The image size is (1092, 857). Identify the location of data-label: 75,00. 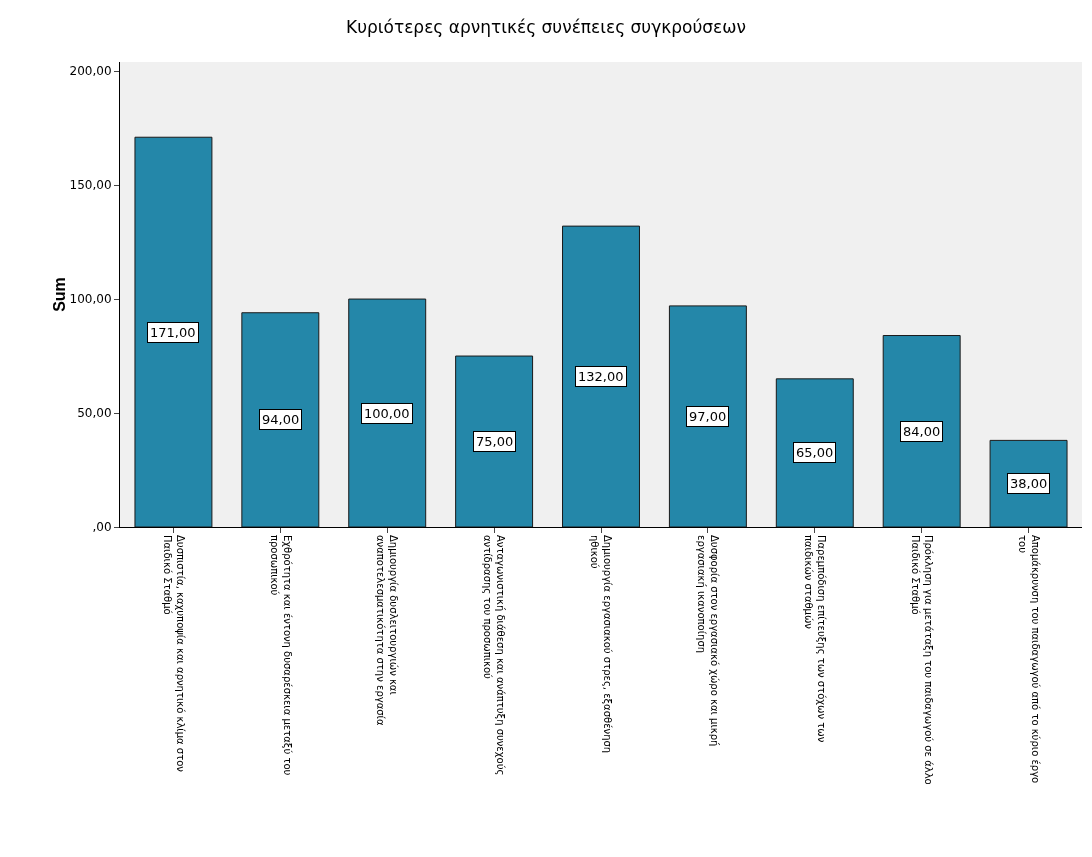
(495, 441).